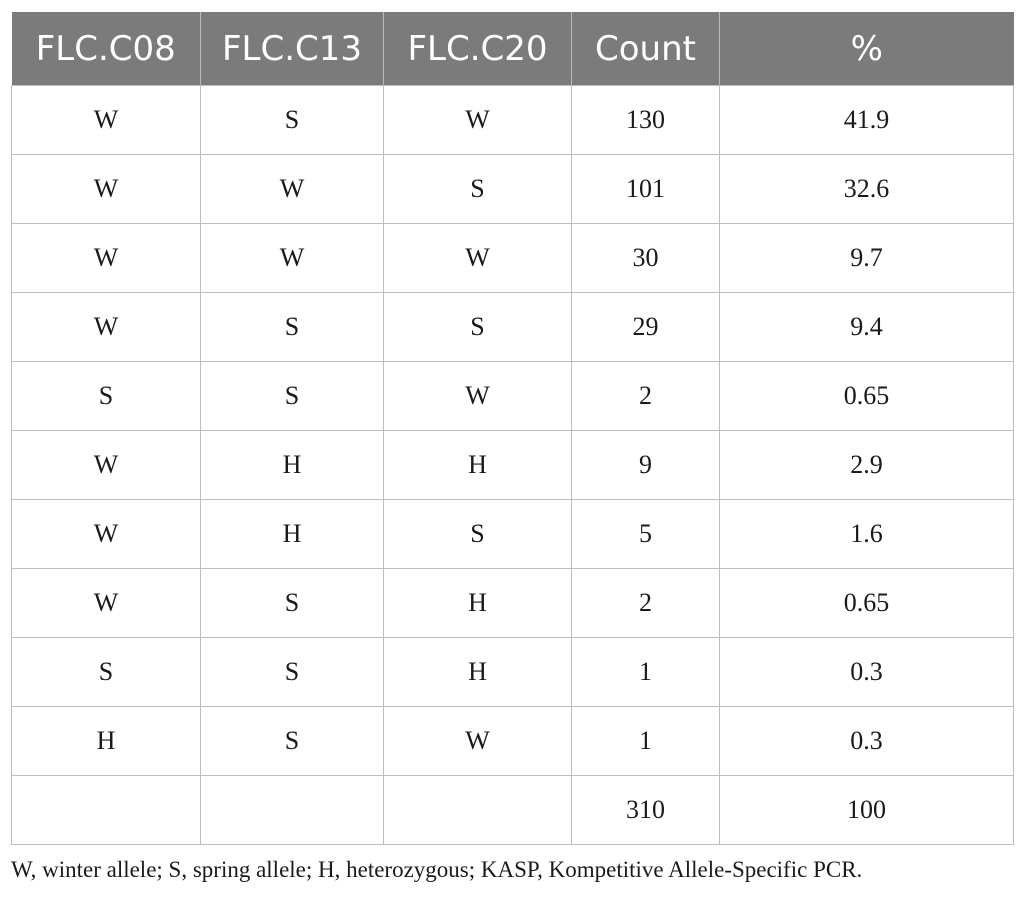 The width and height of the screenshot is (1026, 899). Describe the element at coordinates (477, 810) in the screenshot. I see `flc-c20-cell` at that location.